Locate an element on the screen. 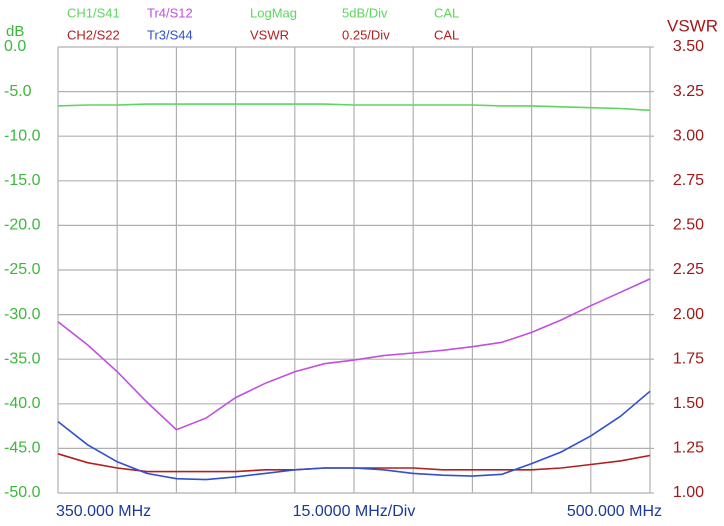 The image size is (724, 526). x-tick-label: 500.000 MHz is located at coordinates (614, 511).